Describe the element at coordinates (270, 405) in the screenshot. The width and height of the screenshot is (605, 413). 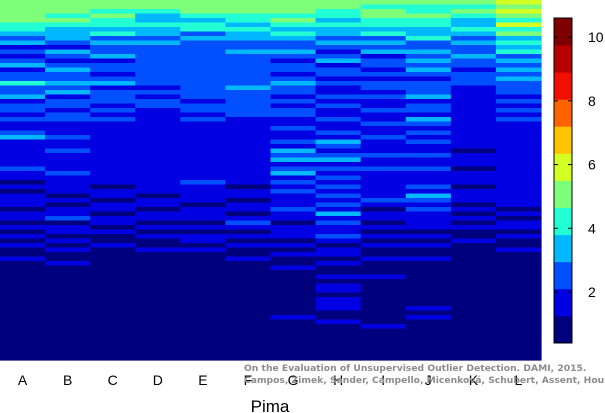
I see `x-axis-label: Pima` at that location.